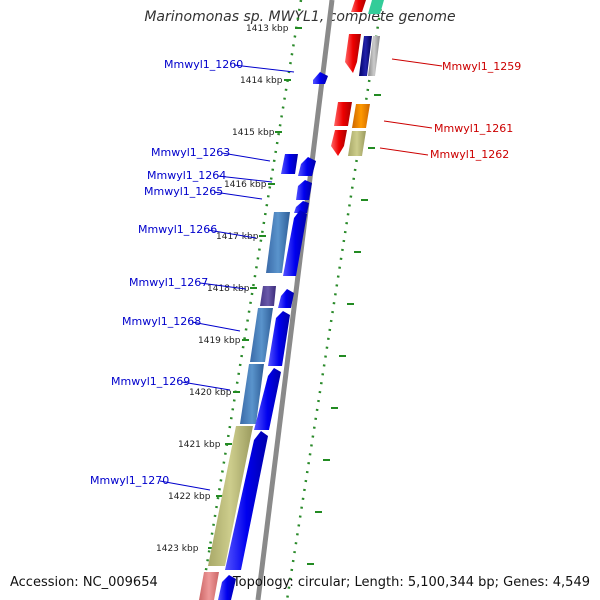 This screenshot has height=600, width=600. Describe the element at coordinates (168, 282) in the screenshot. I see `label-mmwyl1-1267: Mmwyl1_1267` at that location.